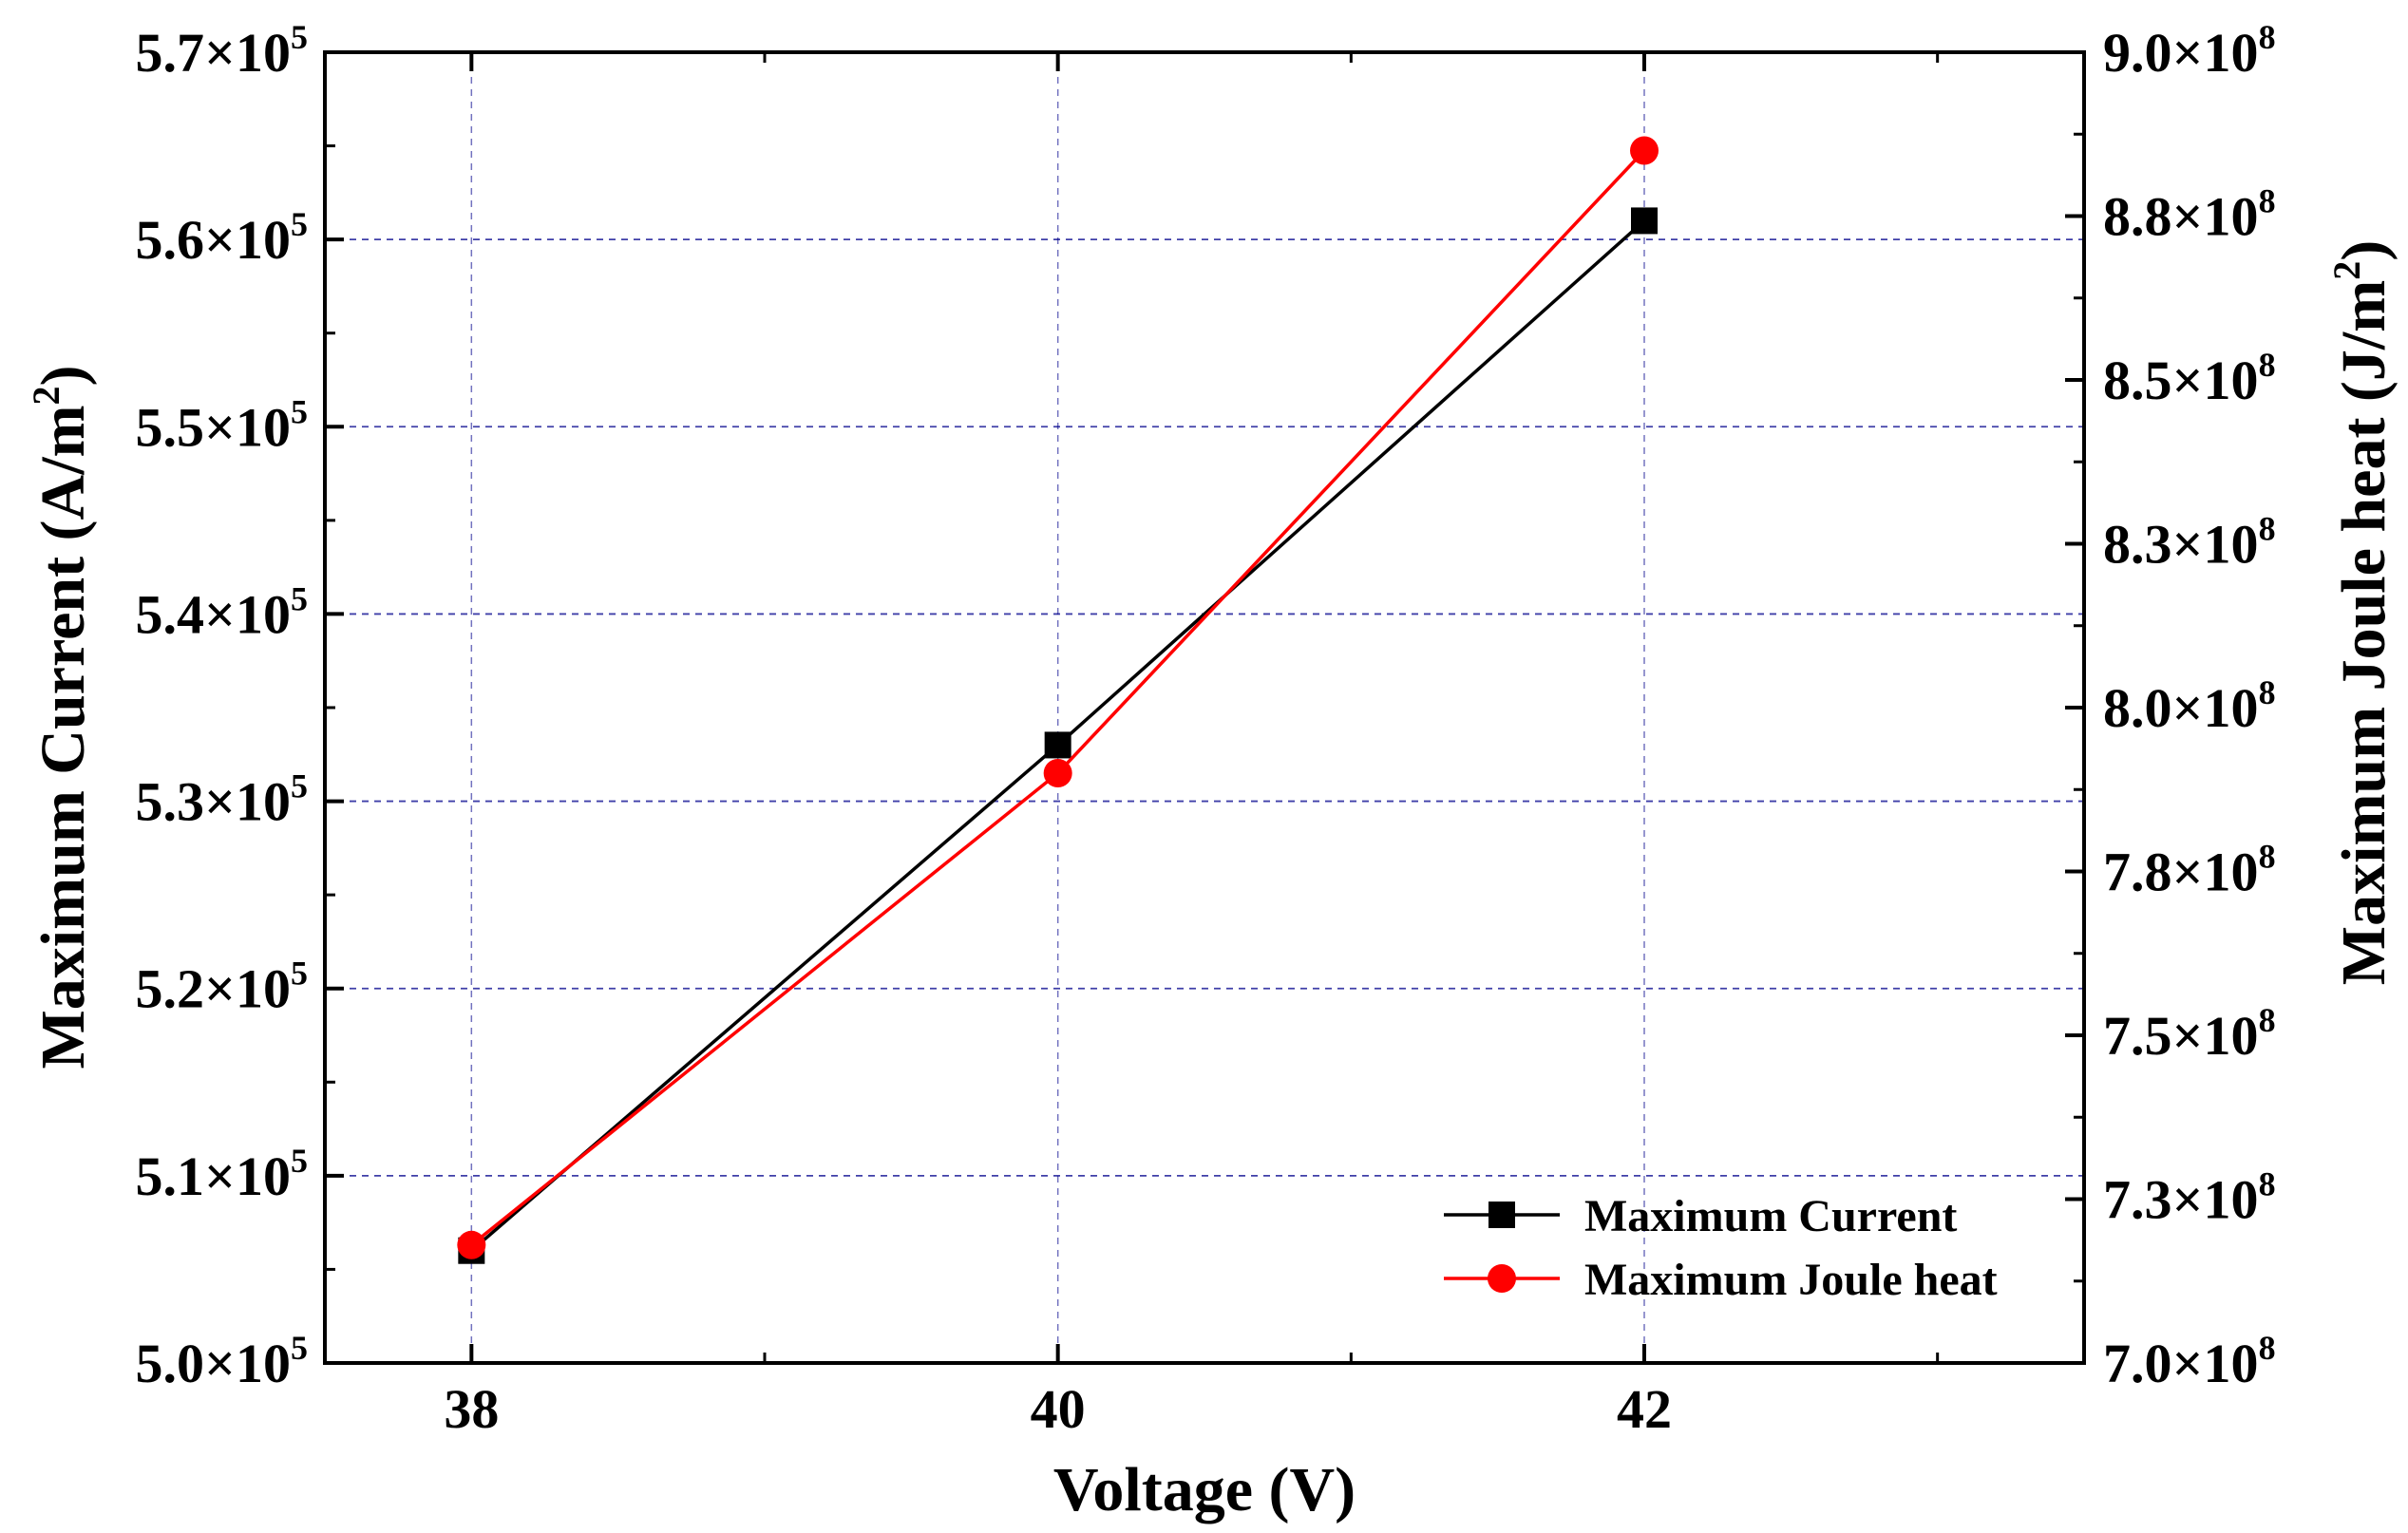 The width and height of the screenshot is (2408, 1533). Describe the element at coordinates (221, 1361) in the screenshot. I see `y-left-tick-label: 5.0×10⁵` at that location.